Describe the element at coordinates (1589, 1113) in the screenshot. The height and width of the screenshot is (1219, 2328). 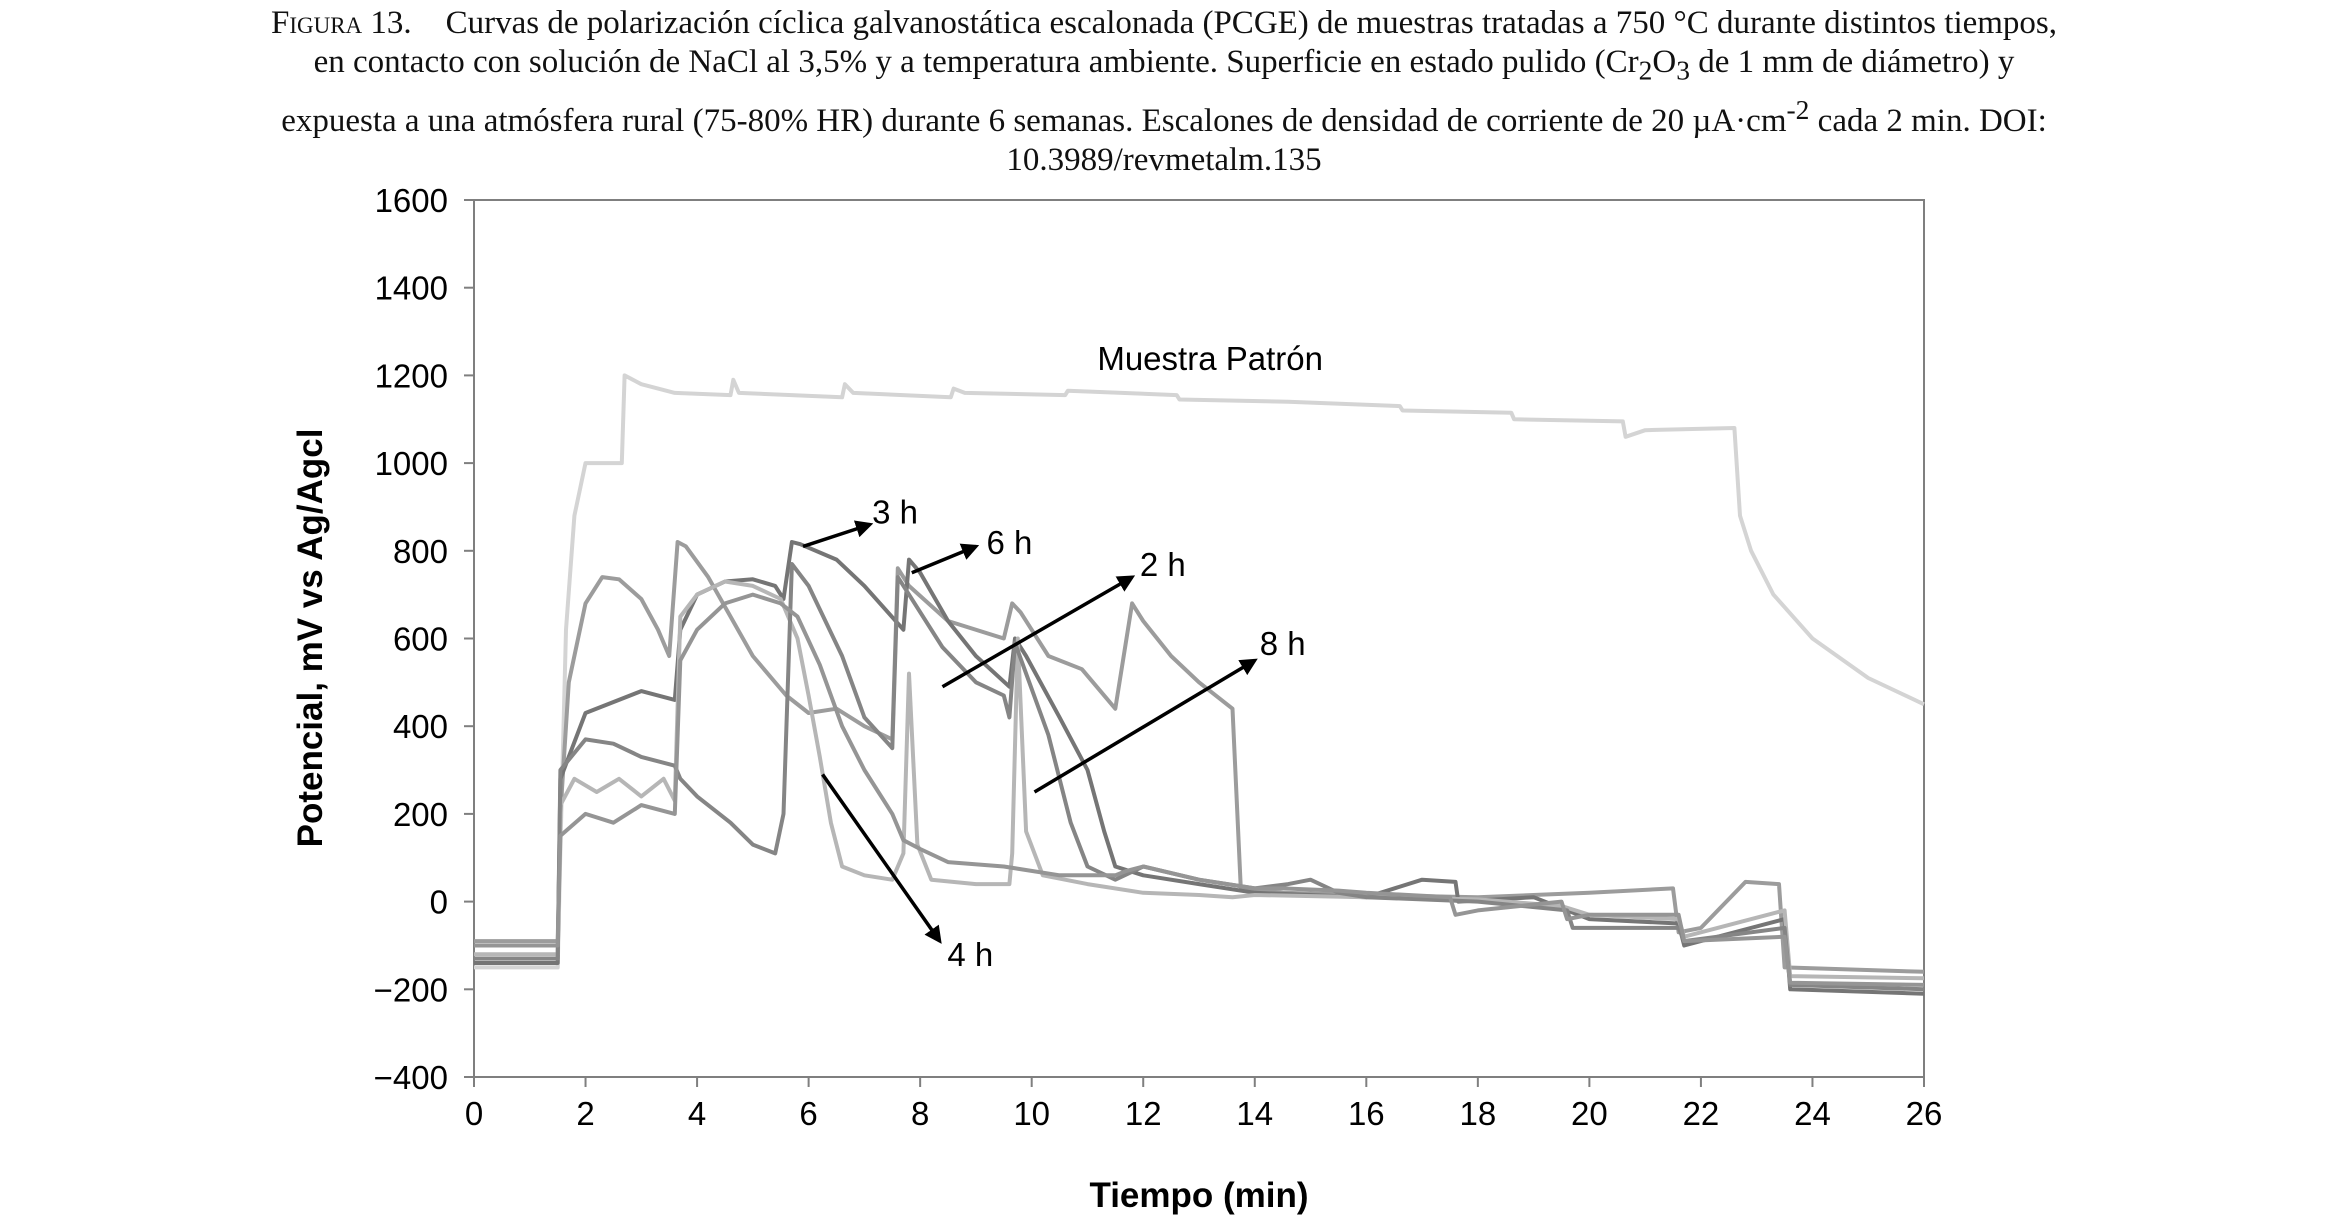
I see `x-tick-label: 20` at that location.